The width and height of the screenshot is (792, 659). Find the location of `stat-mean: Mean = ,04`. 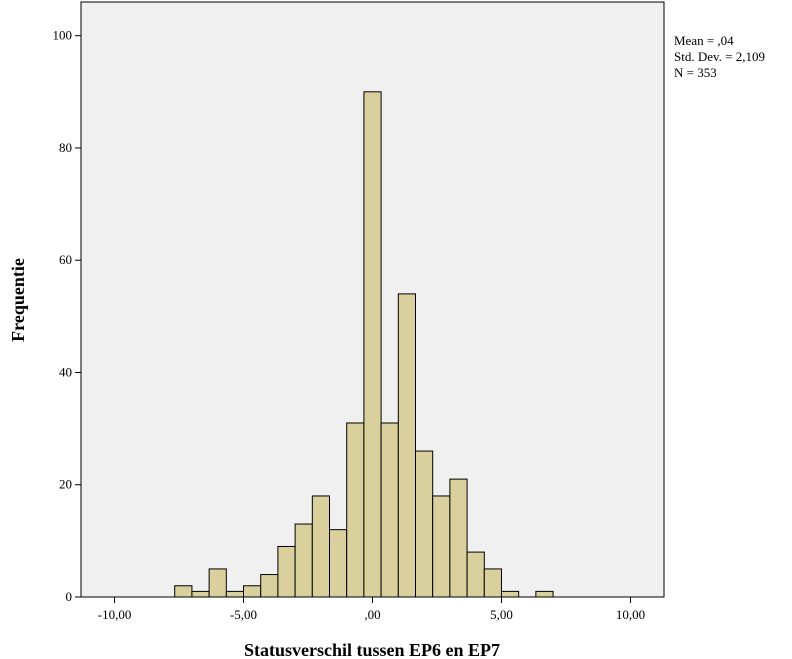

stat-mean: Mean = ,04 is located at coordinates (704, 40).